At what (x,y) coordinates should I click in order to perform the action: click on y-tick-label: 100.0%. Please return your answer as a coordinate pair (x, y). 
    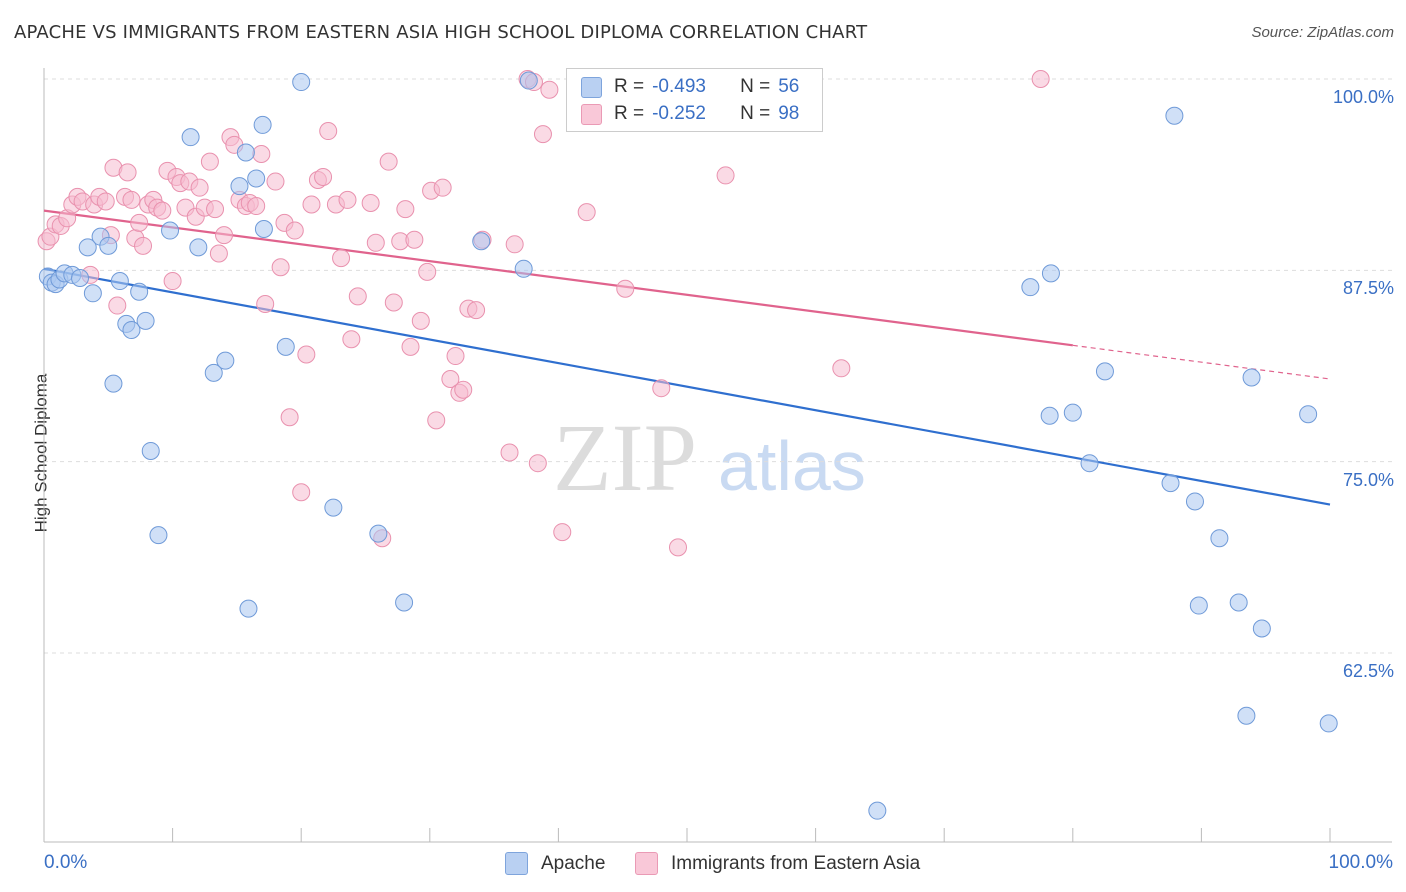
    Looking at the image, I should click on (1363, 97).